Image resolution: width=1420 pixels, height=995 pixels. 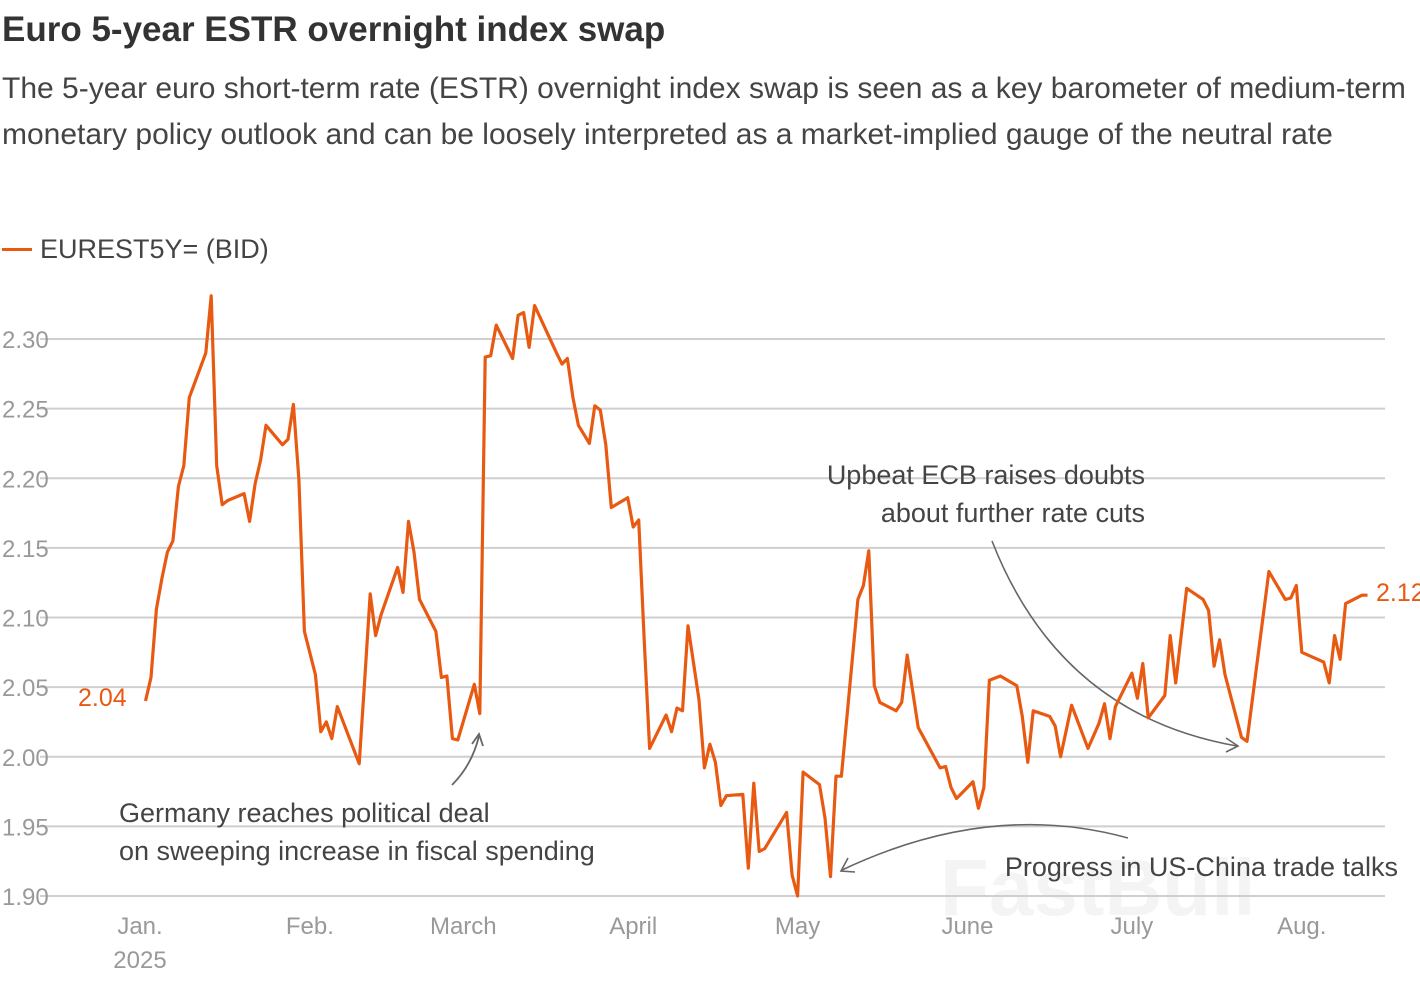 I want to click on arrowhead-trade, so click(x=847, y=865).